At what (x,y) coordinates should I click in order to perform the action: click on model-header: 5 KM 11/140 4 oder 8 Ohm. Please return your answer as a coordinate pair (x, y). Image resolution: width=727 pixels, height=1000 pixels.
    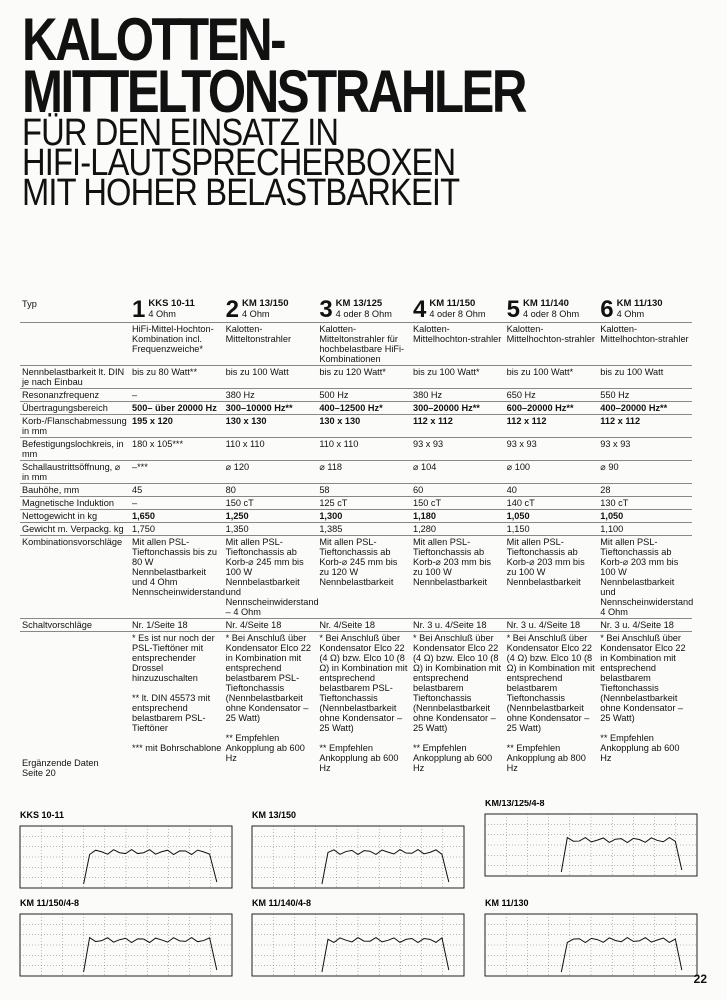
    Looking at the image, I should click on (551, 309).